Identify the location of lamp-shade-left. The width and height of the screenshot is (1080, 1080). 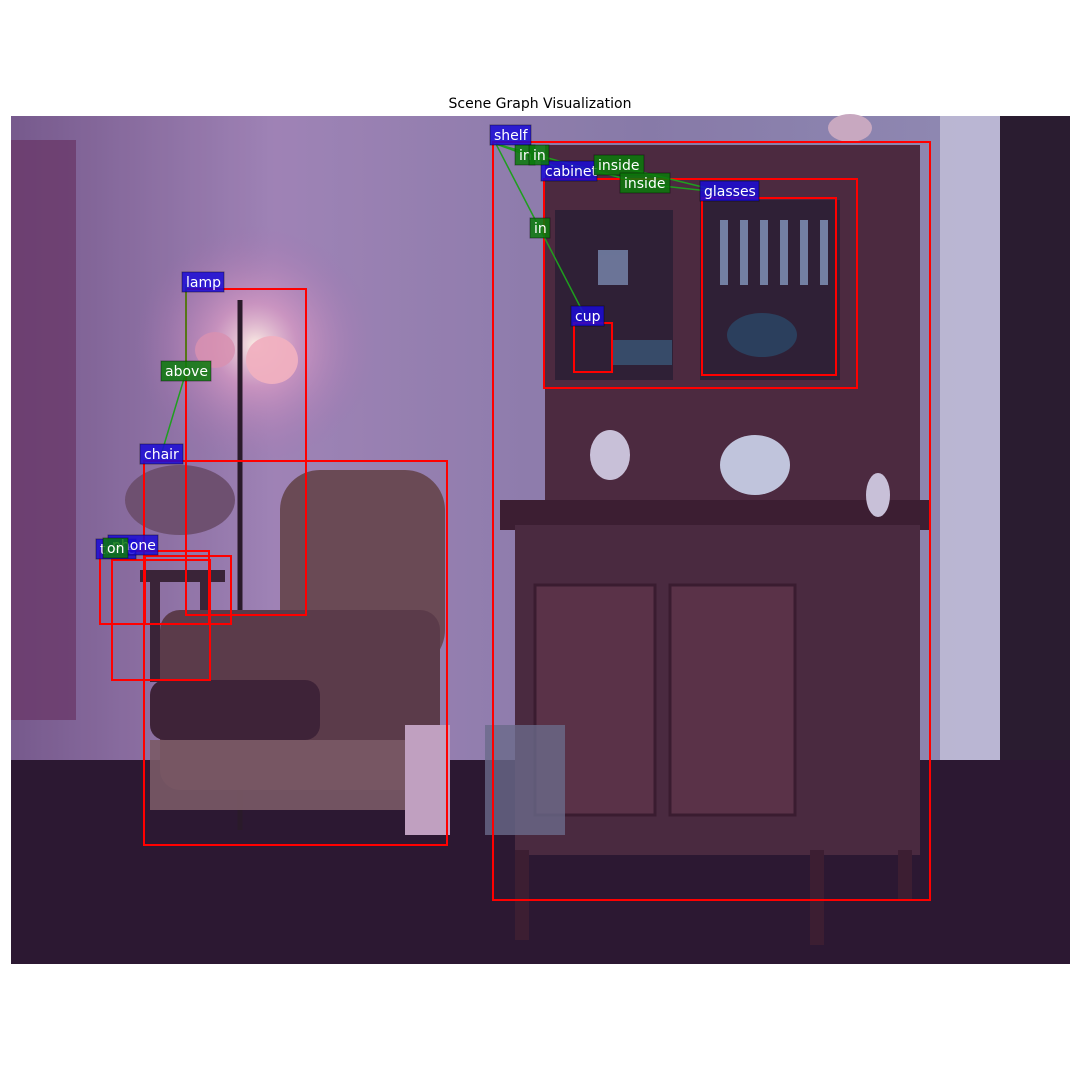
(215, 350).